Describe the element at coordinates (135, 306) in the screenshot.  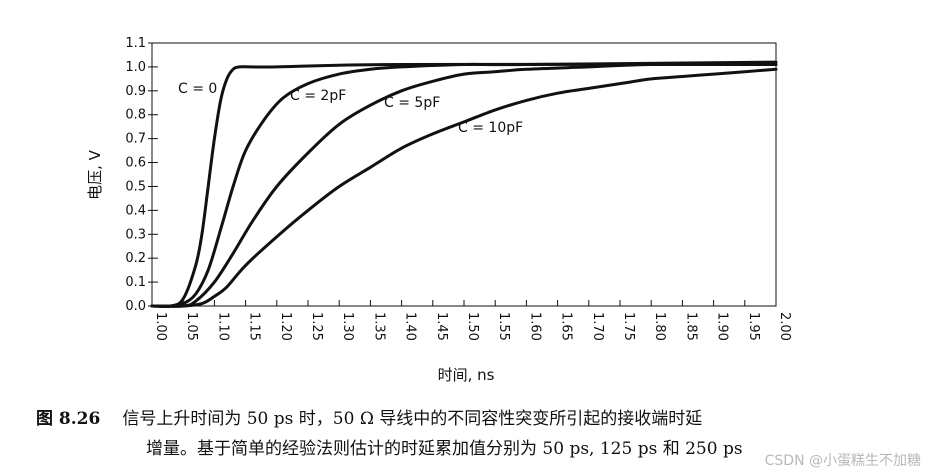
I see `y-tick-label: 0.0` at that location.